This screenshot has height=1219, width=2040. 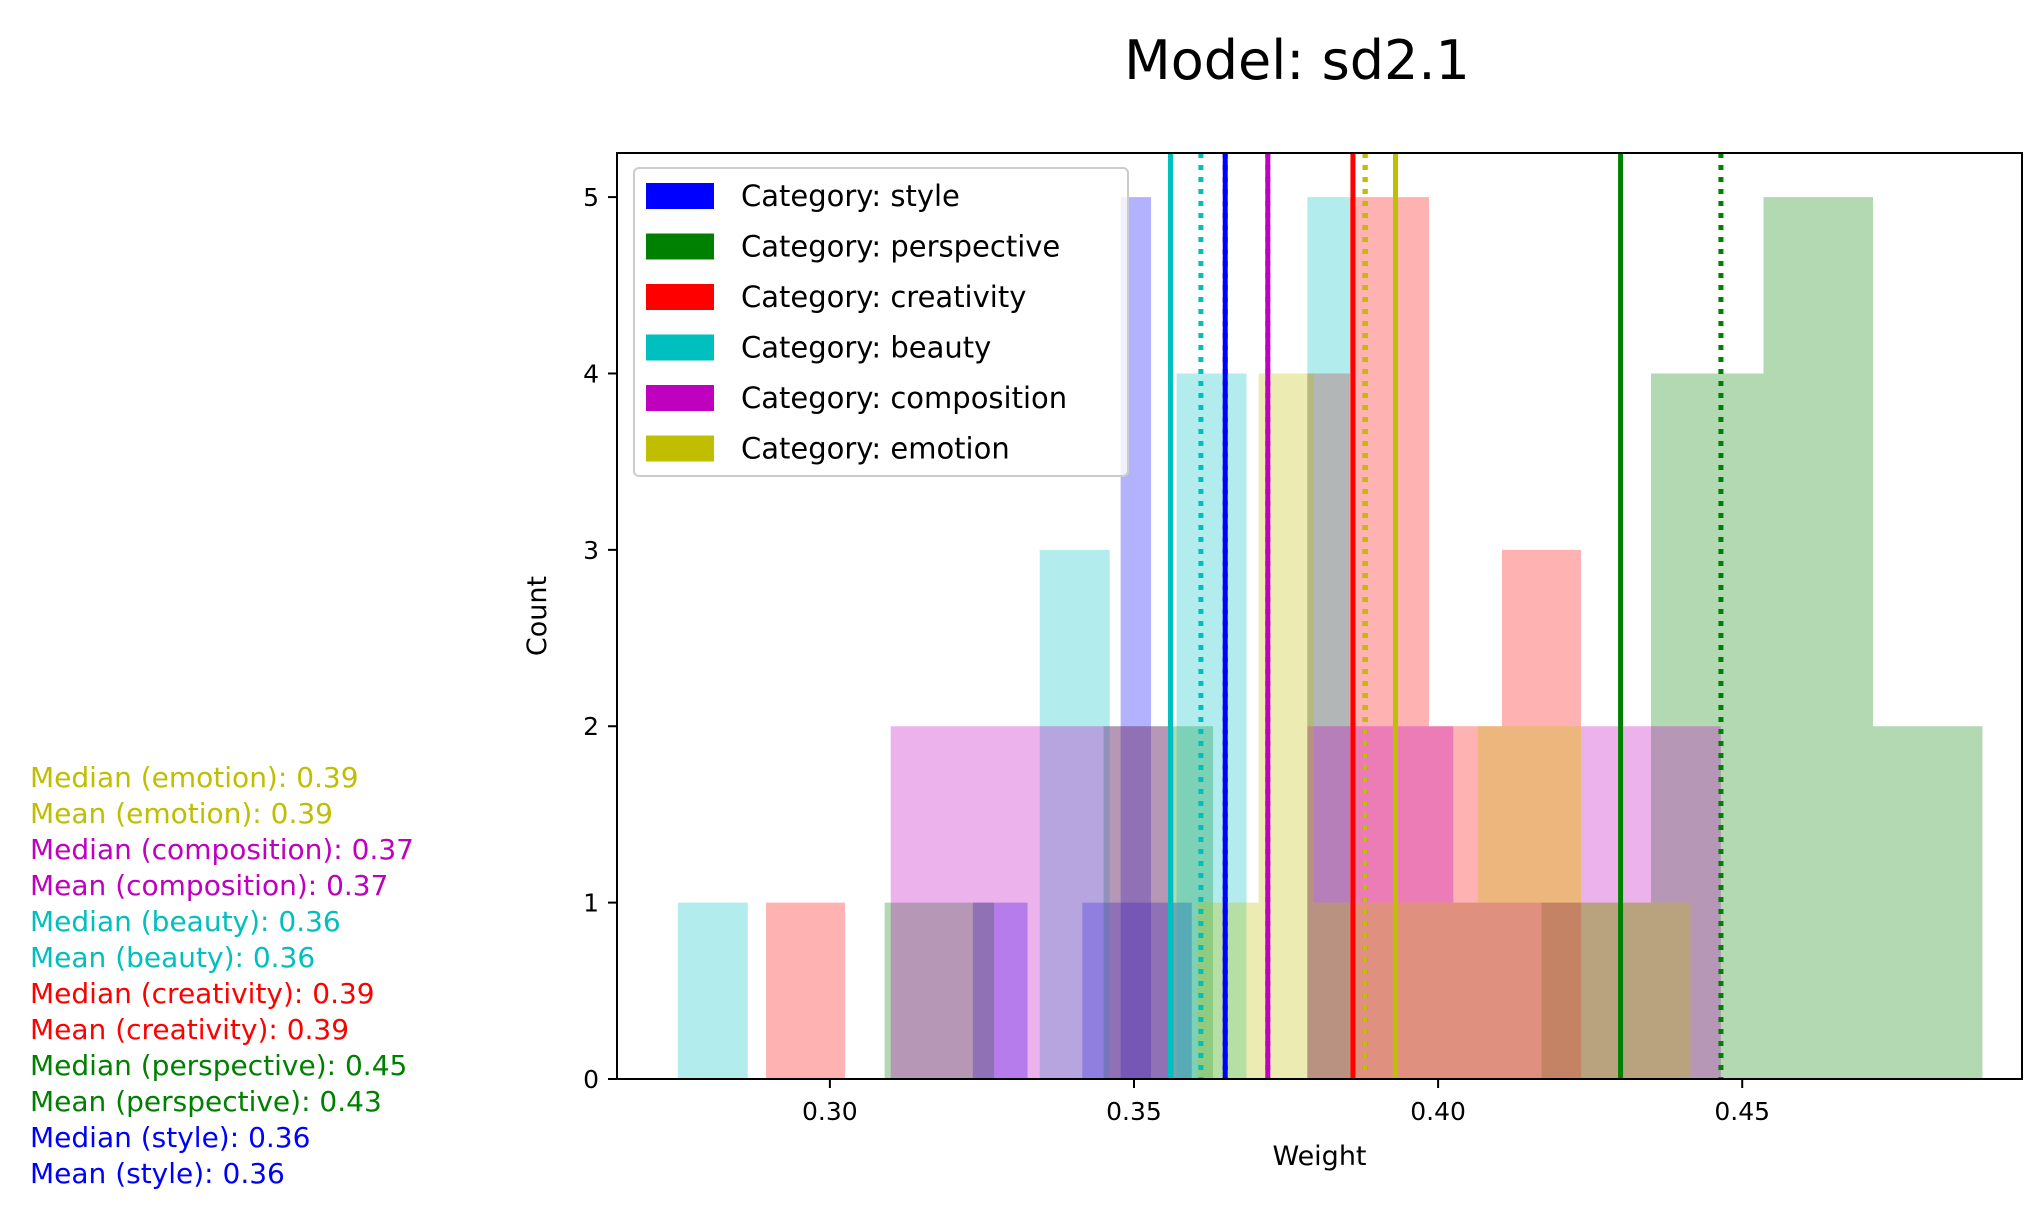 What do you see at coordinates (189, 1029) in the screenshot?
I see `stat-annotation: Mean (creativity): 0.39` at bounding box center [189, 1029].